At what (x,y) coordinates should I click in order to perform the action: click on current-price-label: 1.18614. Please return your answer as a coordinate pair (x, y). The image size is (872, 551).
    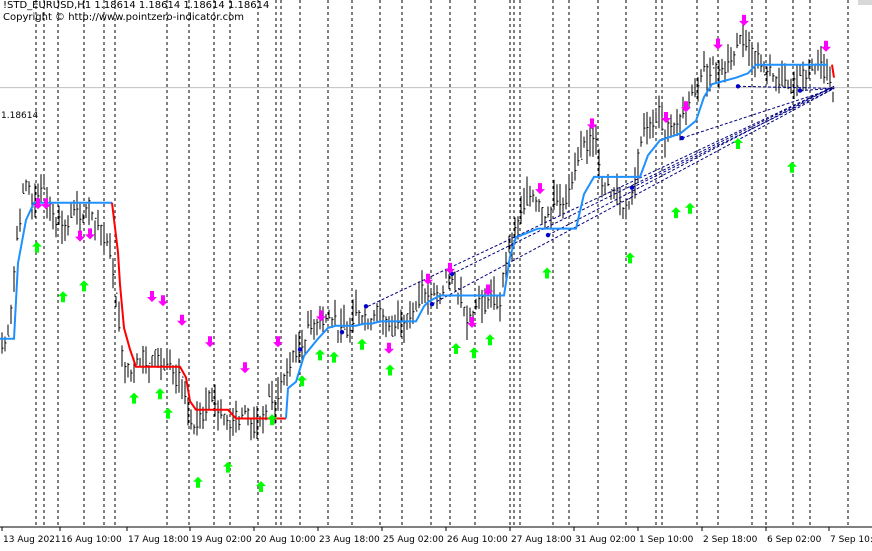
    Looking at the image, I should click on (19, 116).